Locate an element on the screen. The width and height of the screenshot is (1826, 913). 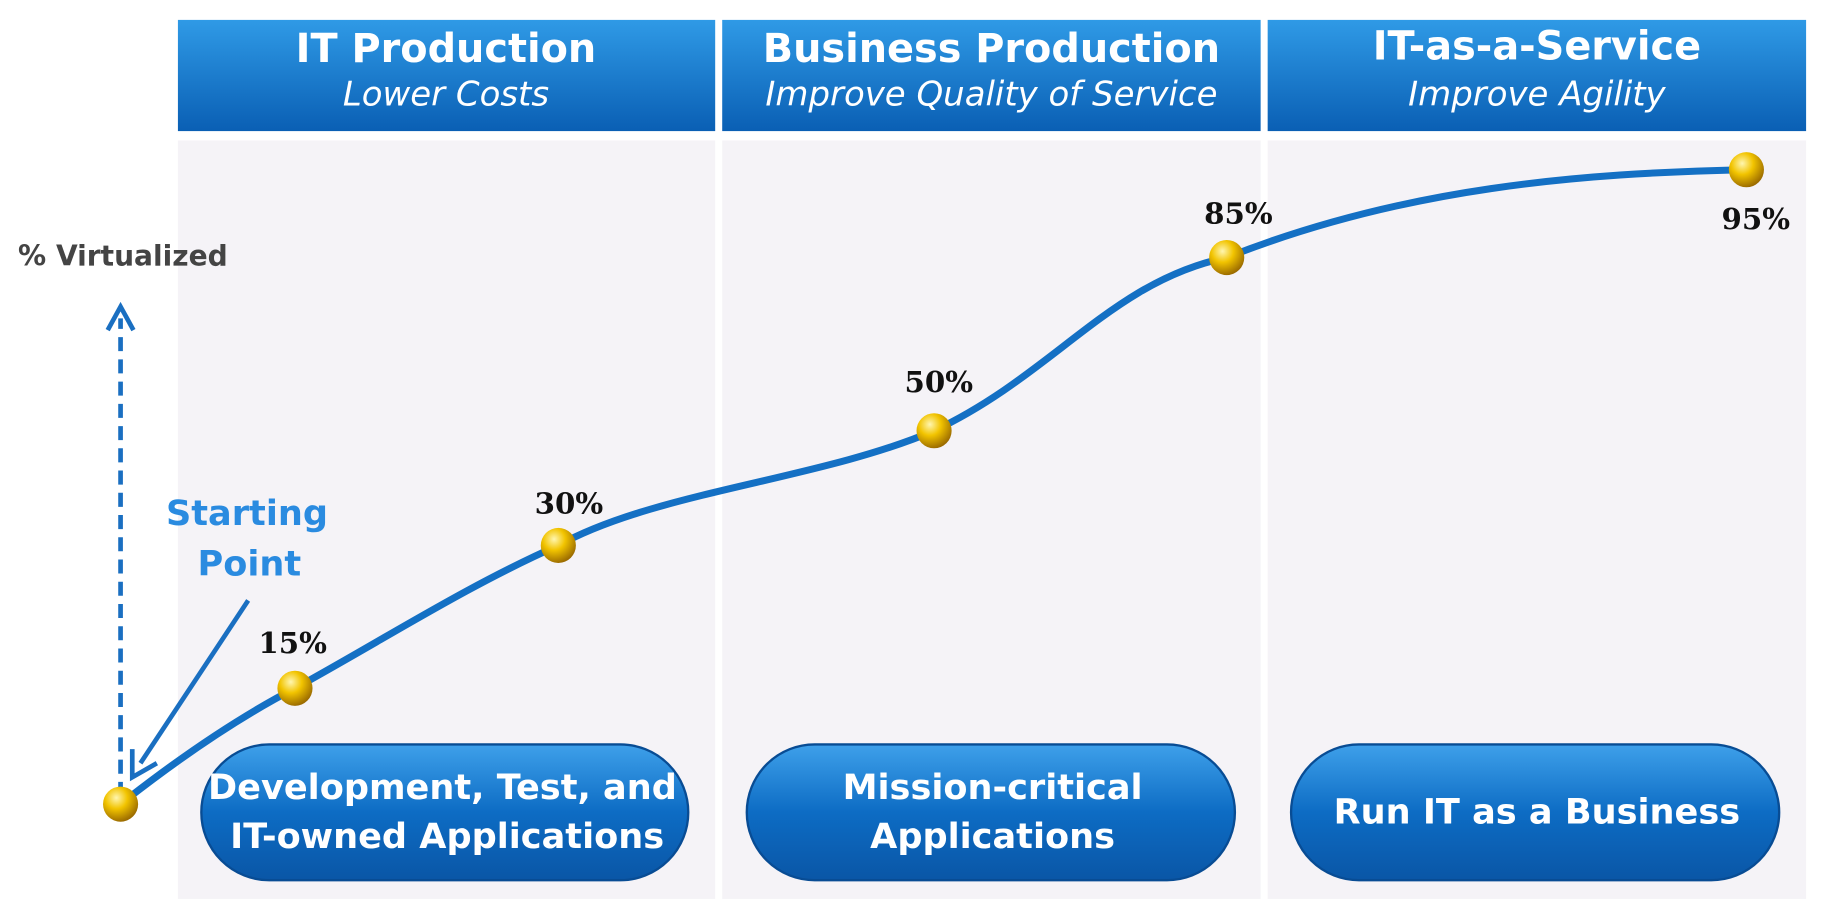
axis-arrowhead is located at coordinates (120, 316).